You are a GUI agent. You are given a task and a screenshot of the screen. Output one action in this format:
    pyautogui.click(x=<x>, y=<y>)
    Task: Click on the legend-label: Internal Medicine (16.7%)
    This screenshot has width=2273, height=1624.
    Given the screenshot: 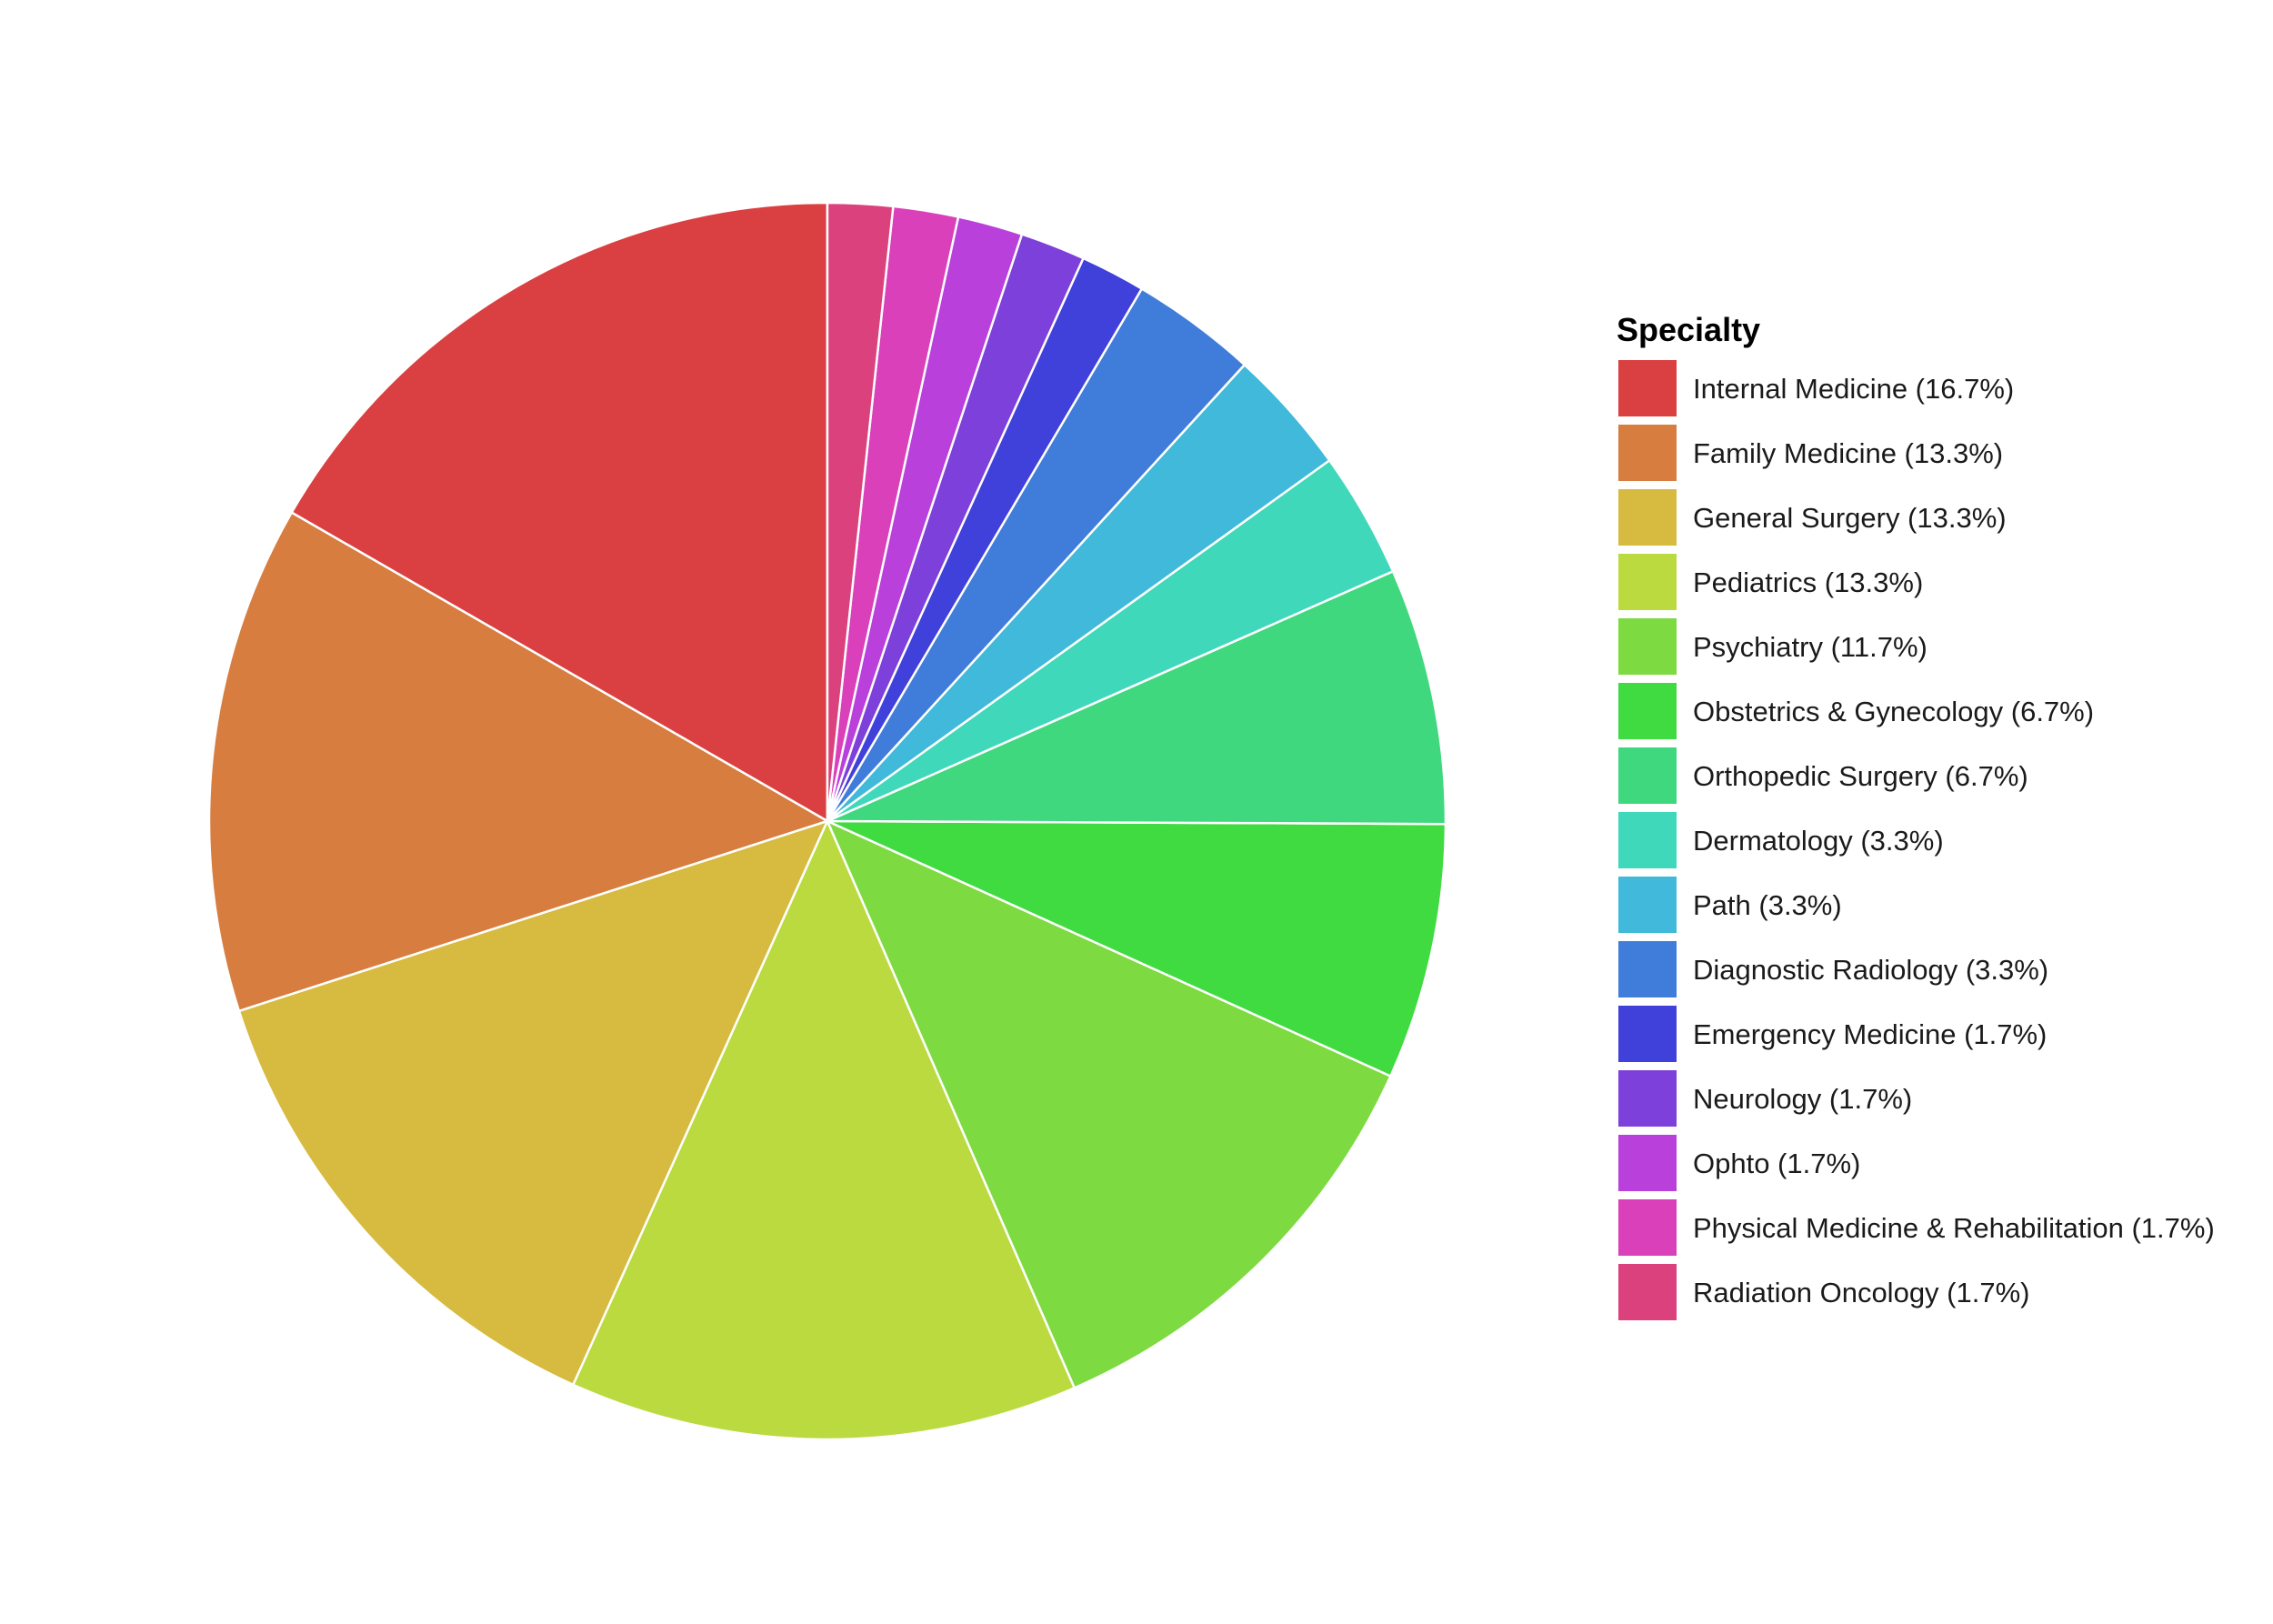 What is the action you would take?
    pyautogui.click(x=1853, y=389)
    